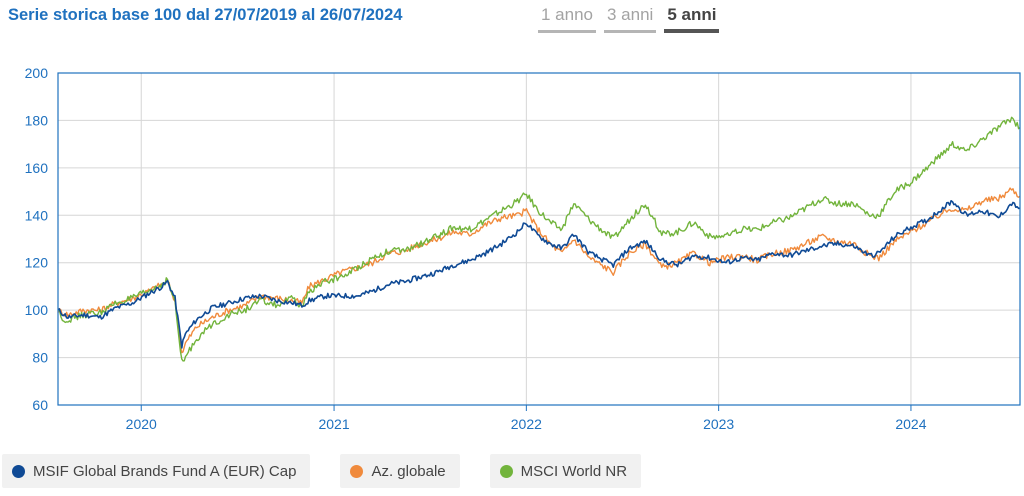 The width and height of the screenshot is (1024, 496). What do you see at coordinates (37, 73) in the screenshot?
I see `y-tick-label: 200` at bounding box center [37, 73].